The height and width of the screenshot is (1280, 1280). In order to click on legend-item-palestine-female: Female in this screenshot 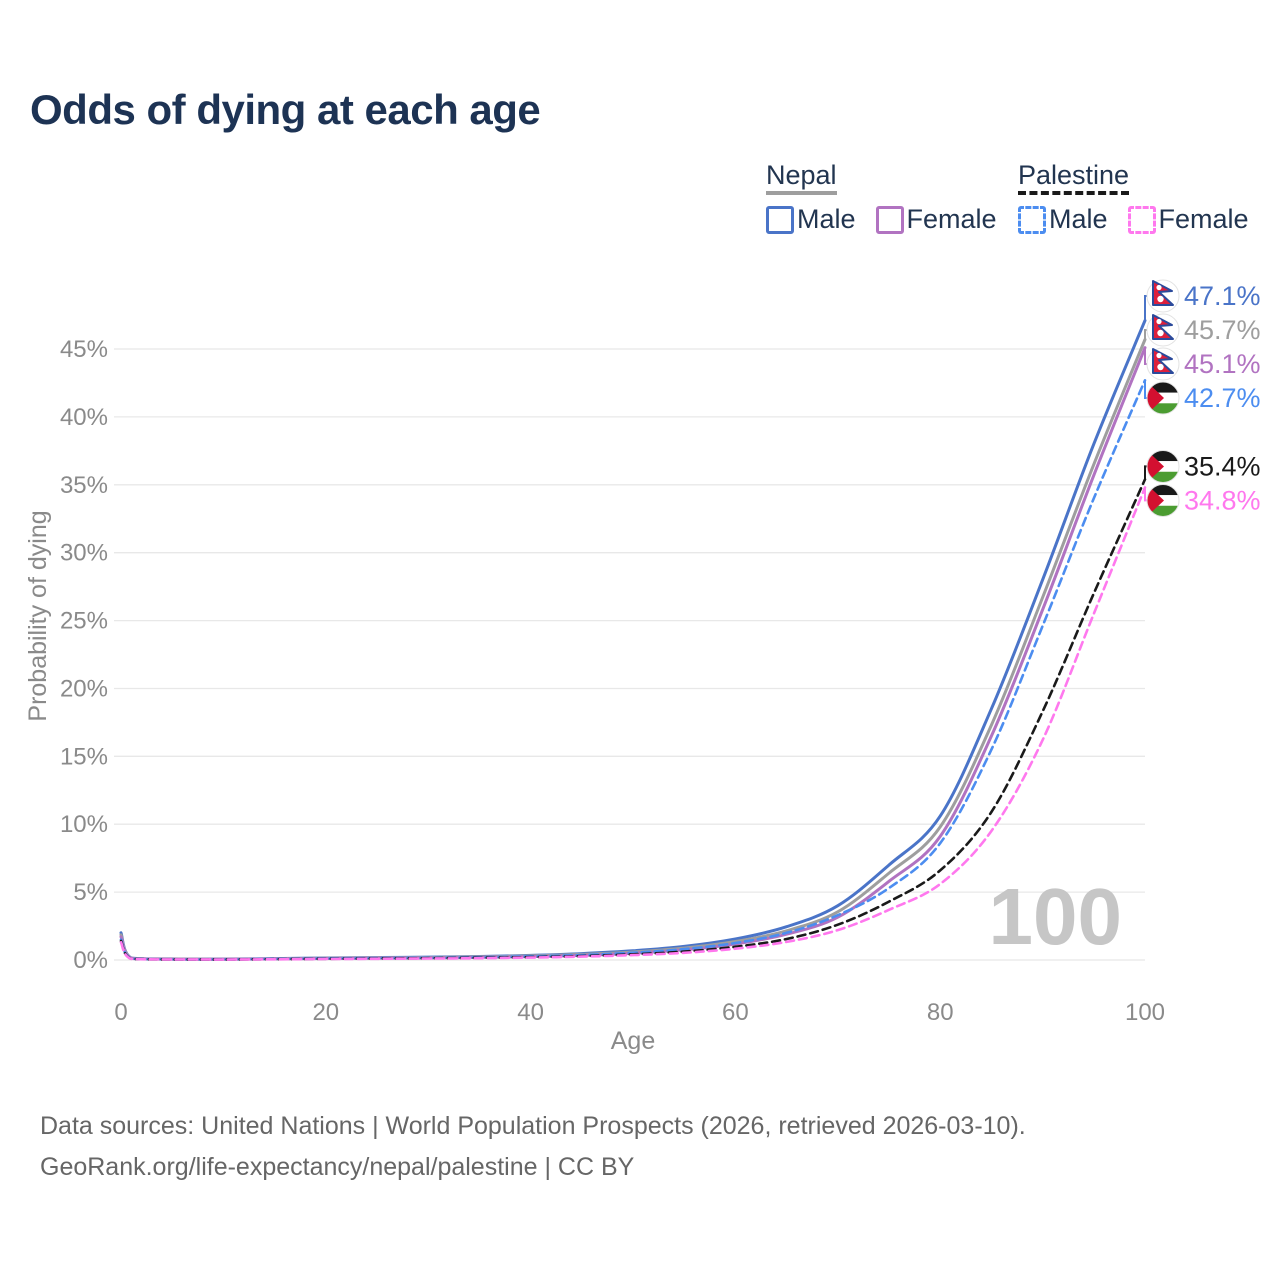, I will do `click(1188, 219)`.